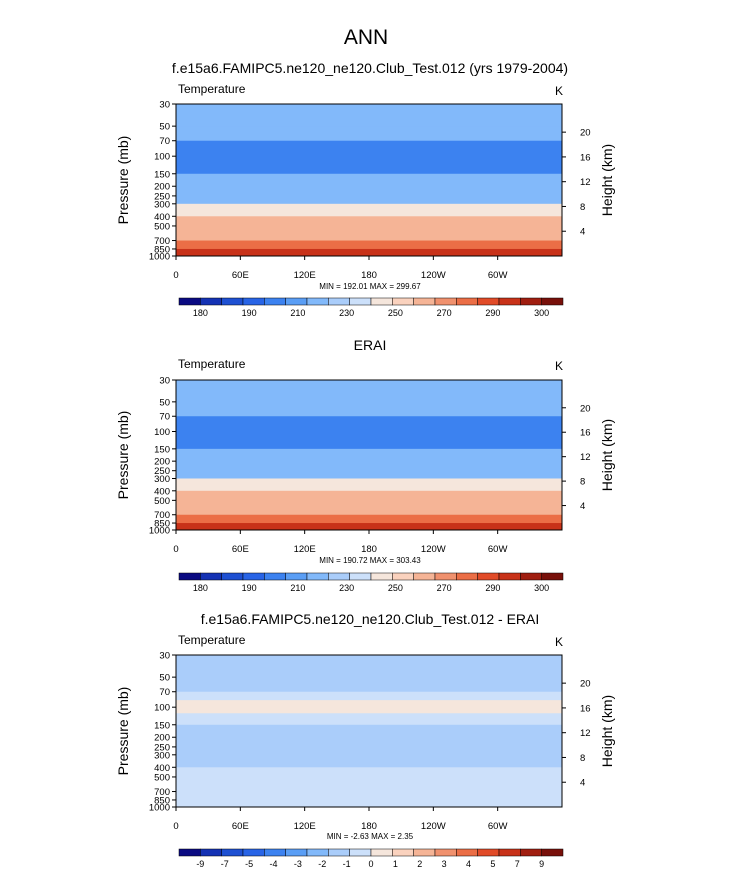 The height and width of the screenshot is (877, 733). What do you see at coordinates (162, 249) in the screenshot?
I see `y-tick-label: 850` at bounding box center [162, 249].